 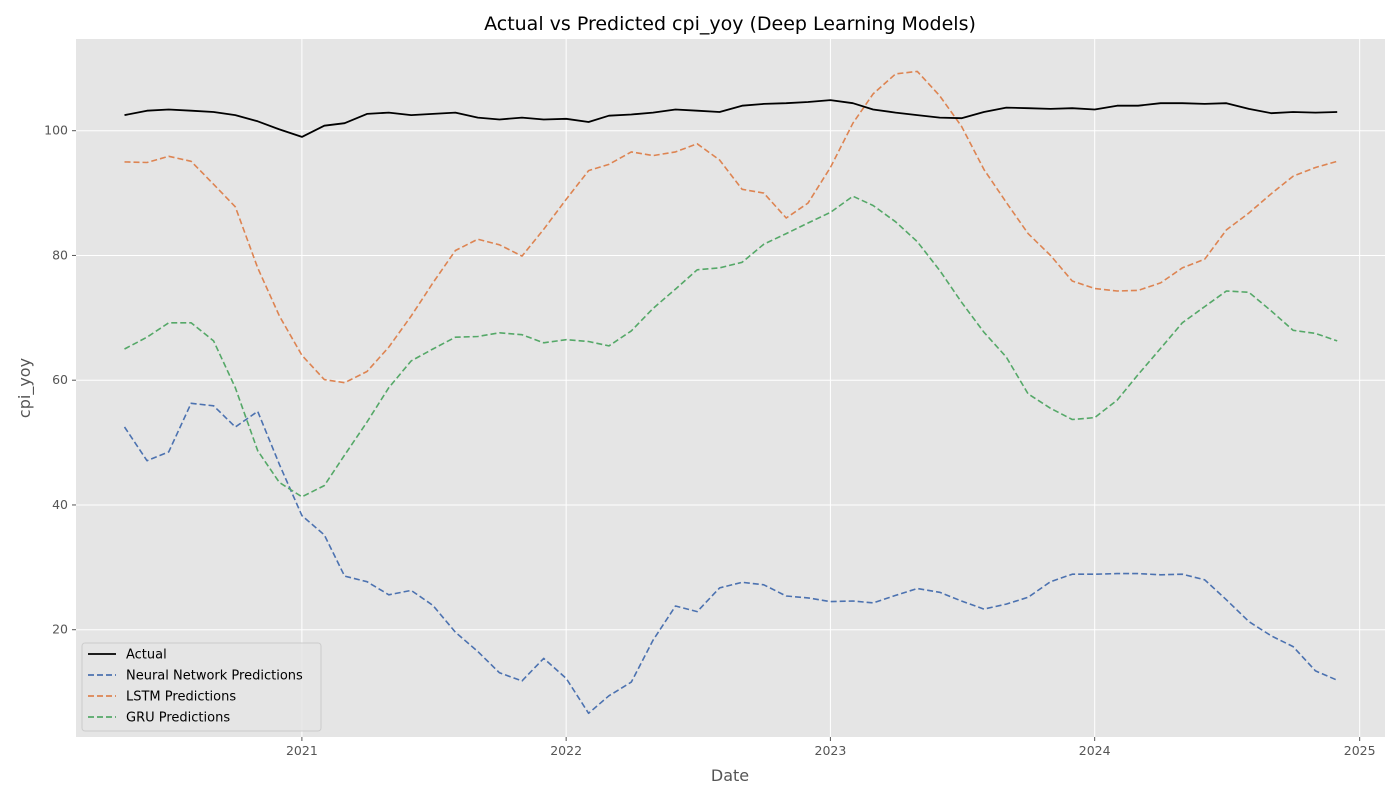 What do you see at coordinates (214, 676) in the screenshot?
I see `legend-label: Neural Network Predictions` at bounding box center [214, 676].